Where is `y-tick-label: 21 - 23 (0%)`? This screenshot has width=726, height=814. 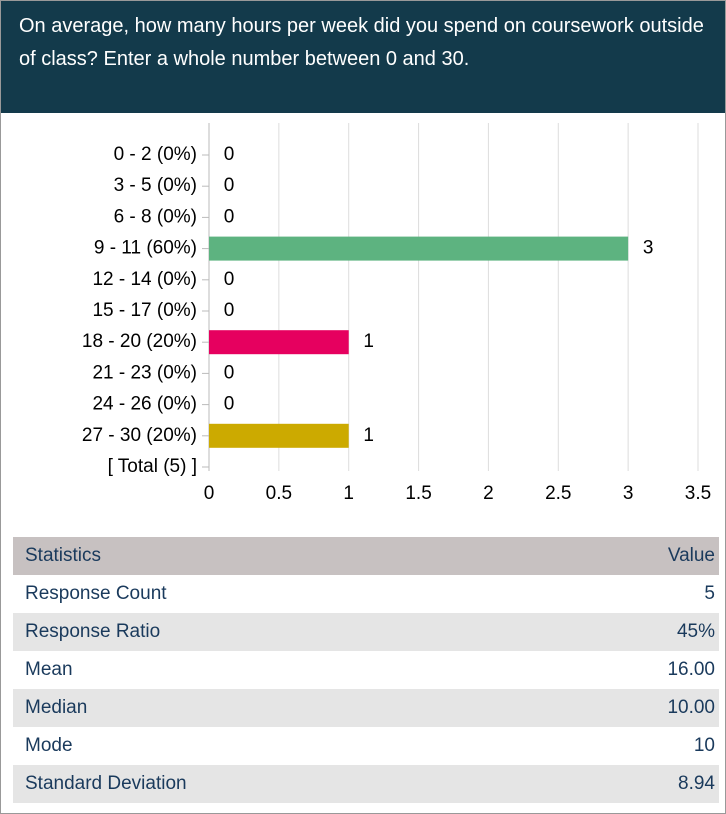
y-tick-label: 21 - 23 (0%) is located at coordinates (144, 372).